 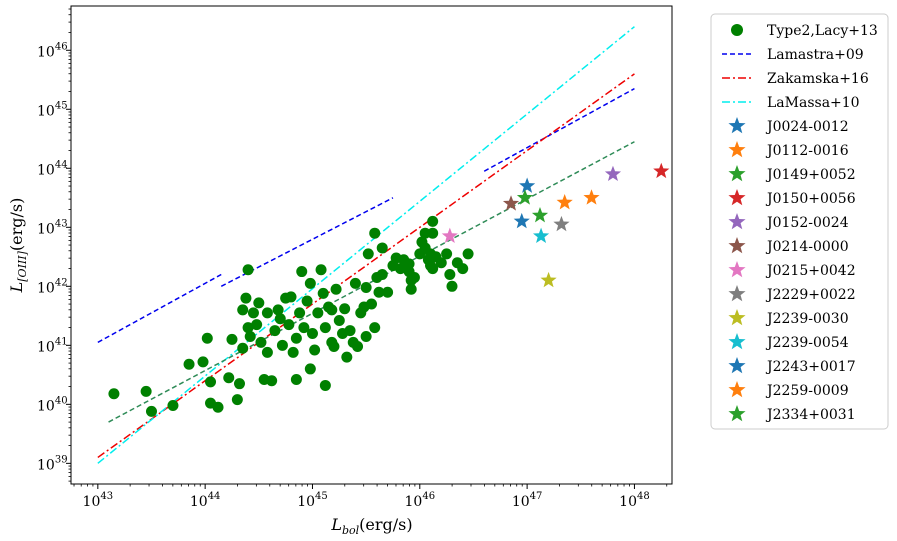 What do you see at coordinates (788, 246) in the screenshot?
I see `legend-item-j0214-0000: J0214-0000` at bounding box center [788, 246].